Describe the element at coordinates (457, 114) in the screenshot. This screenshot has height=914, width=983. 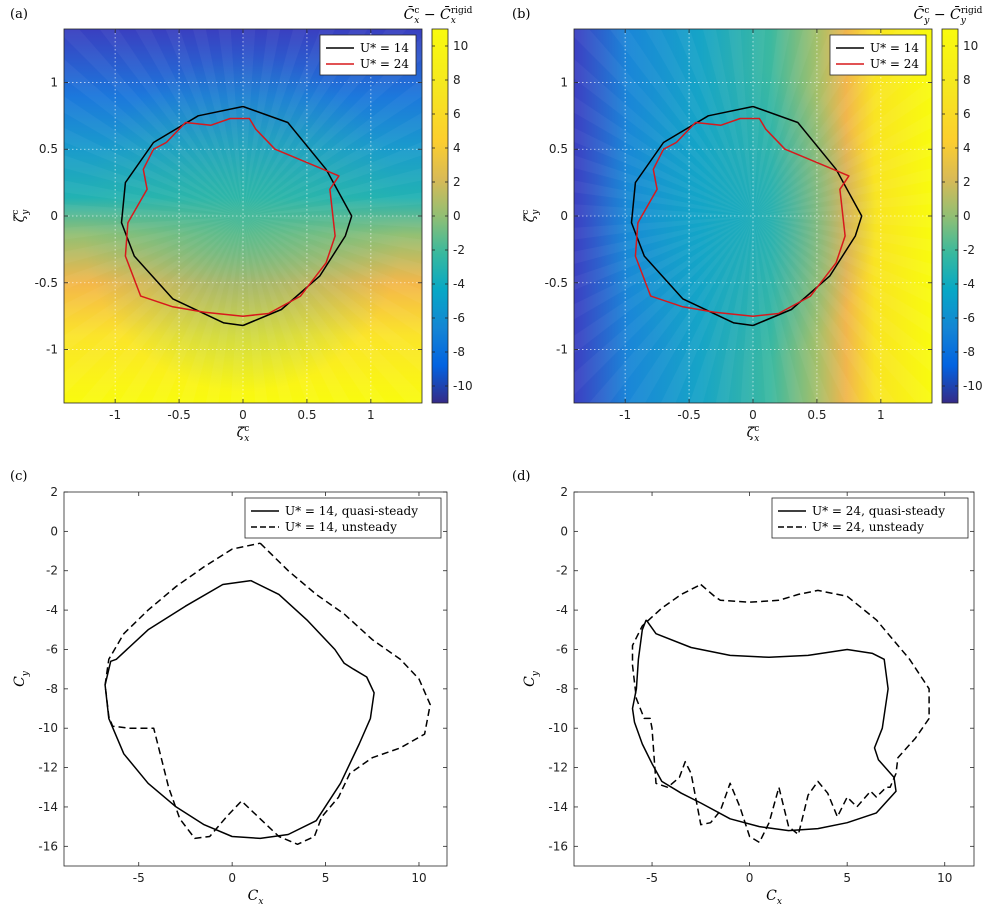
I see `colorbar-tick-label: 6` at that location.